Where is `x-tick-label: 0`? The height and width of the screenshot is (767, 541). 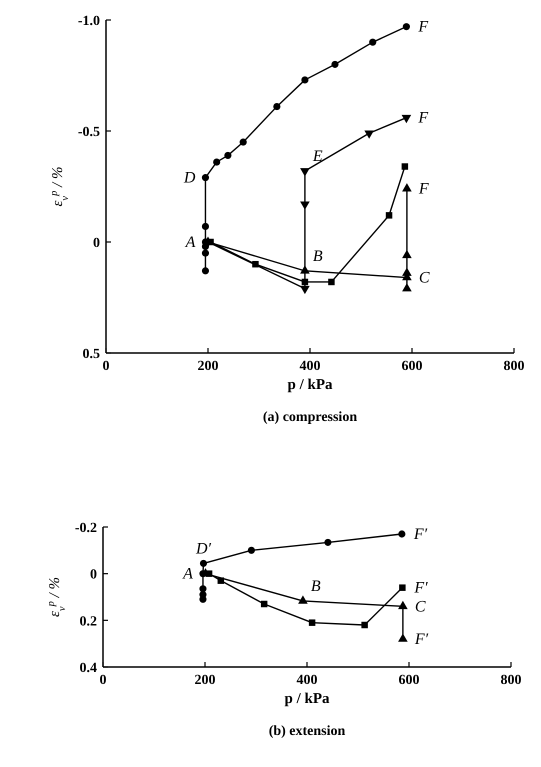
x-tick-label: 0 is located at coordinates (106, 366).